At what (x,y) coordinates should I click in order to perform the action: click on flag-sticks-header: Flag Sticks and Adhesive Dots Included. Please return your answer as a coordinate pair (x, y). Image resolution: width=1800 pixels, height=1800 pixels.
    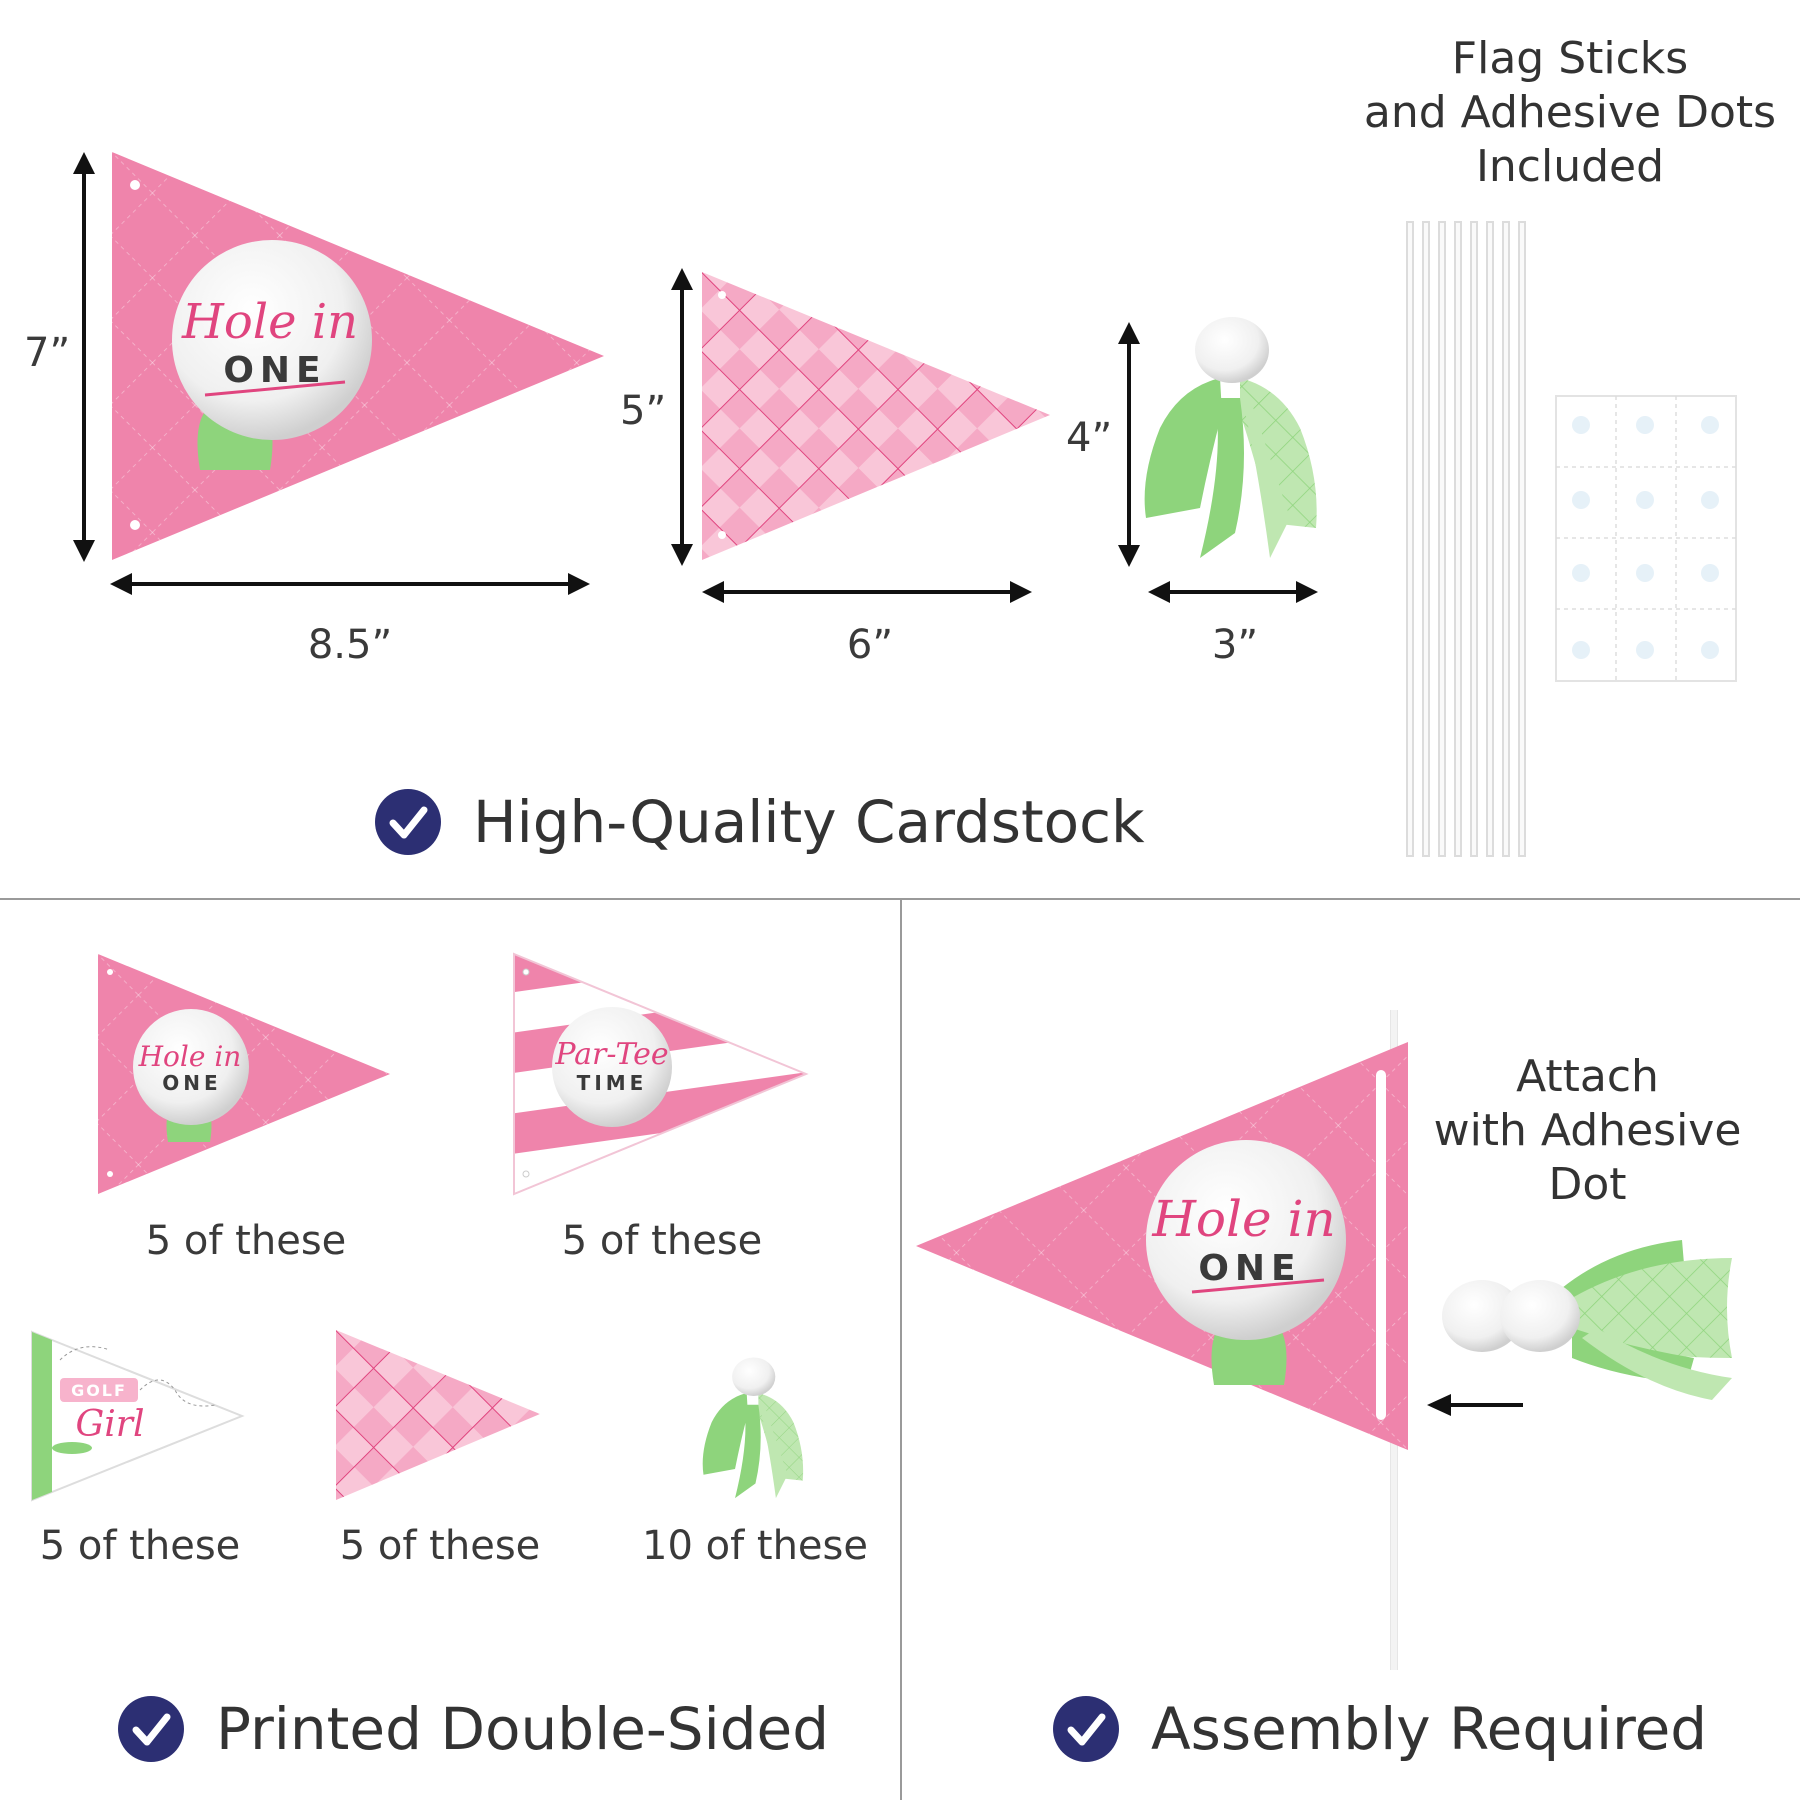
    Looking at the image, I should click on (1570, 113).